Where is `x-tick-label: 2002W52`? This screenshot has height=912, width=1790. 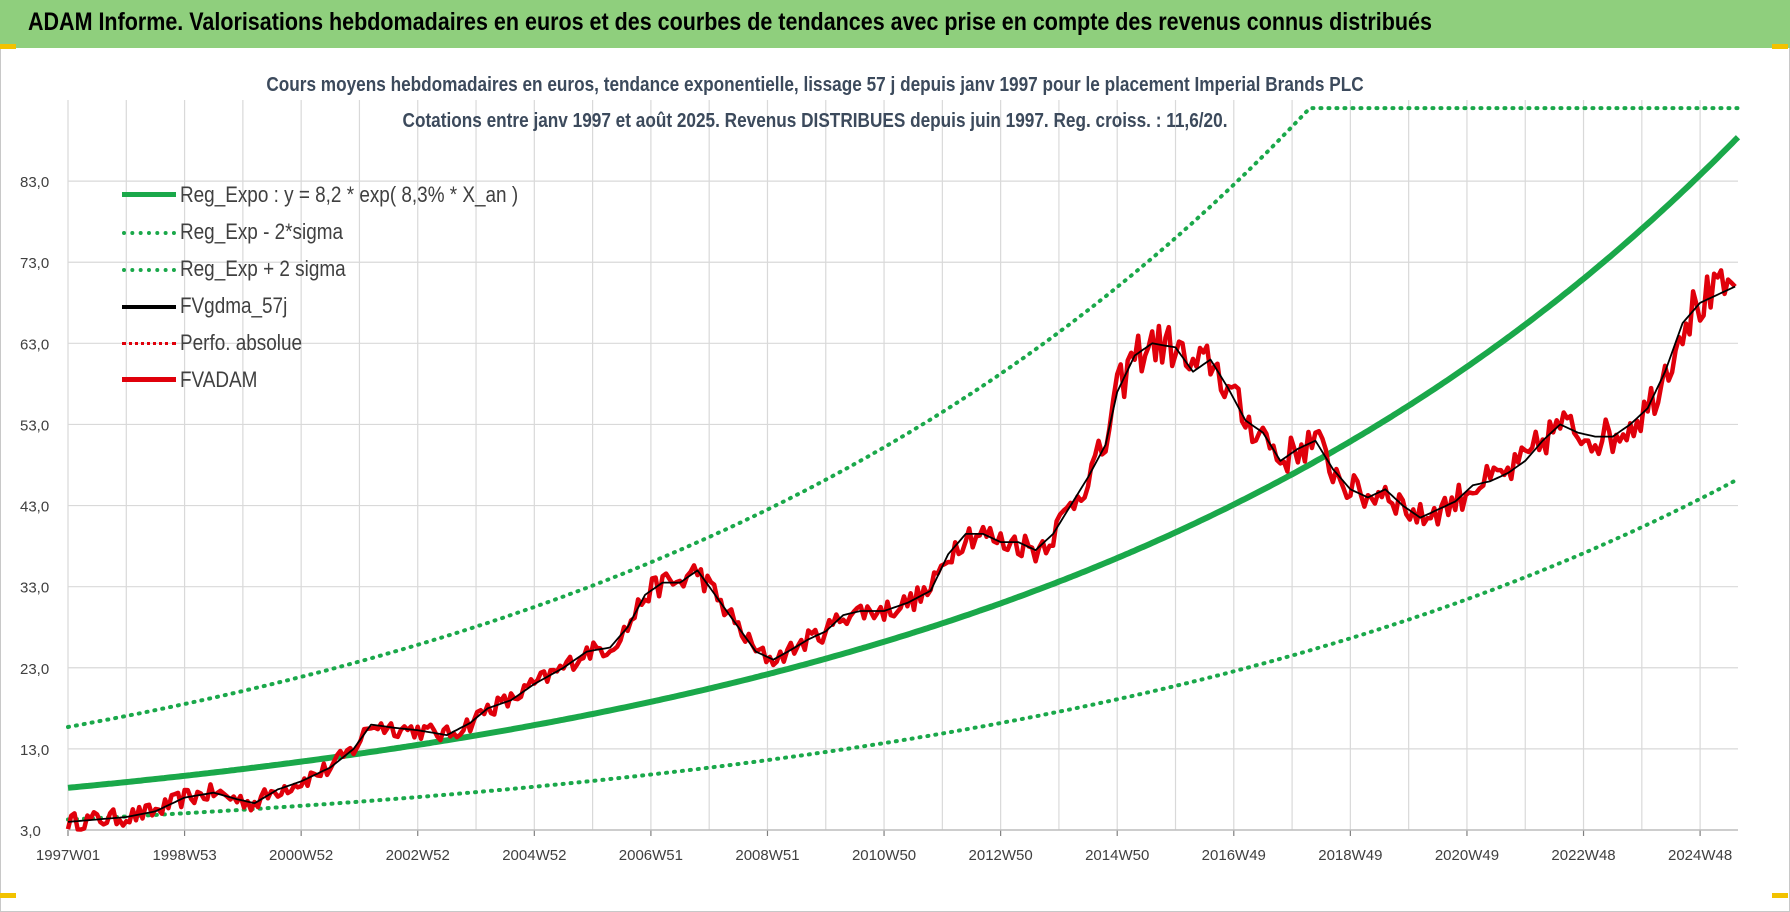
x-tick-label: 2002W52 is located at coordinates (418, 855).